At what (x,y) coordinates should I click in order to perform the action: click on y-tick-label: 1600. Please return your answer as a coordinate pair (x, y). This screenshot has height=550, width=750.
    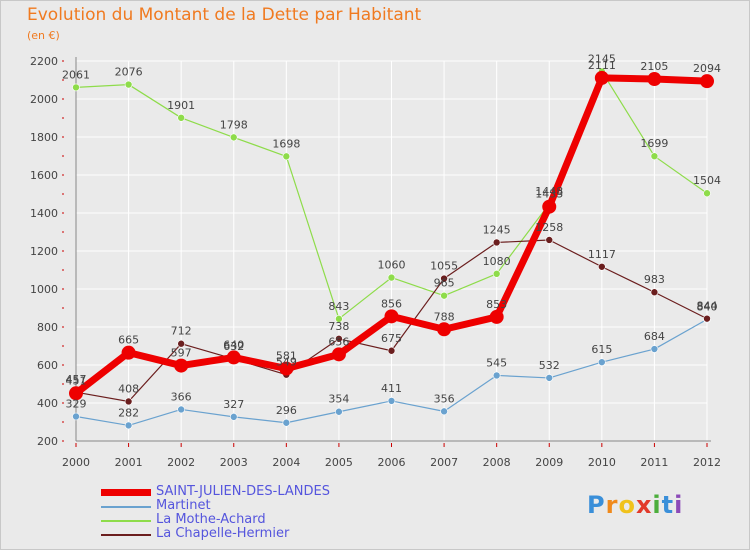
    Looking at the image, I should click on (44, 175).